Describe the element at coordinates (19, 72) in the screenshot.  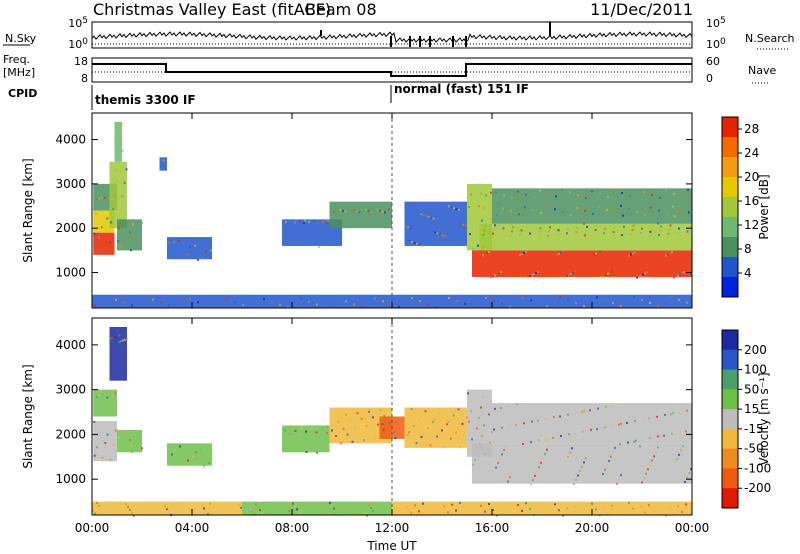
I see `freq-unit: [MHz]` at that location.